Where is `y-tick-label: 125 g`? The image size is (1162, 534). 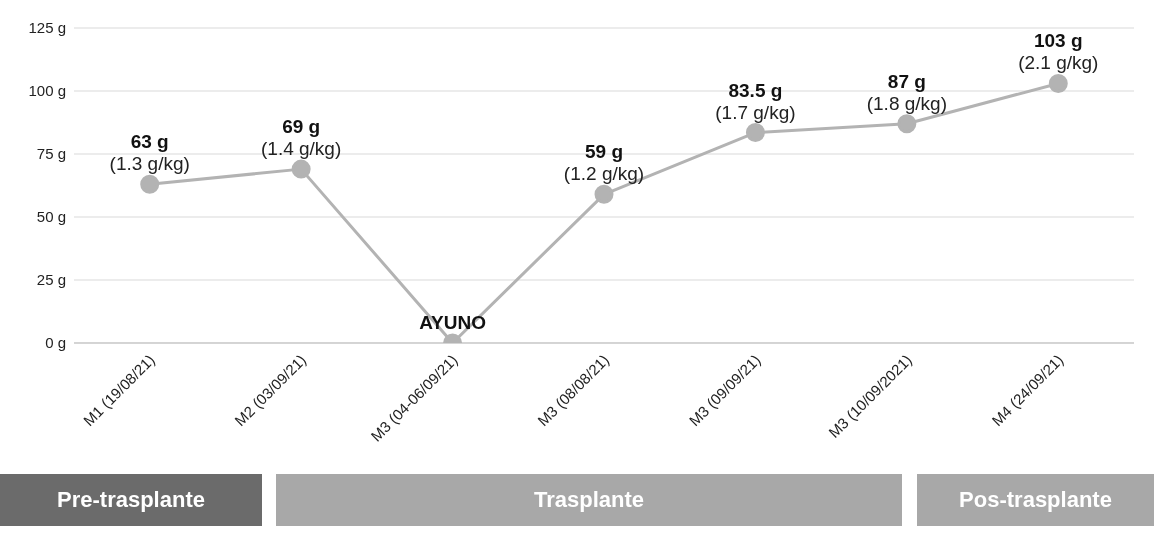
y-tick-label: 125 g is located at coordinates (47, 28).